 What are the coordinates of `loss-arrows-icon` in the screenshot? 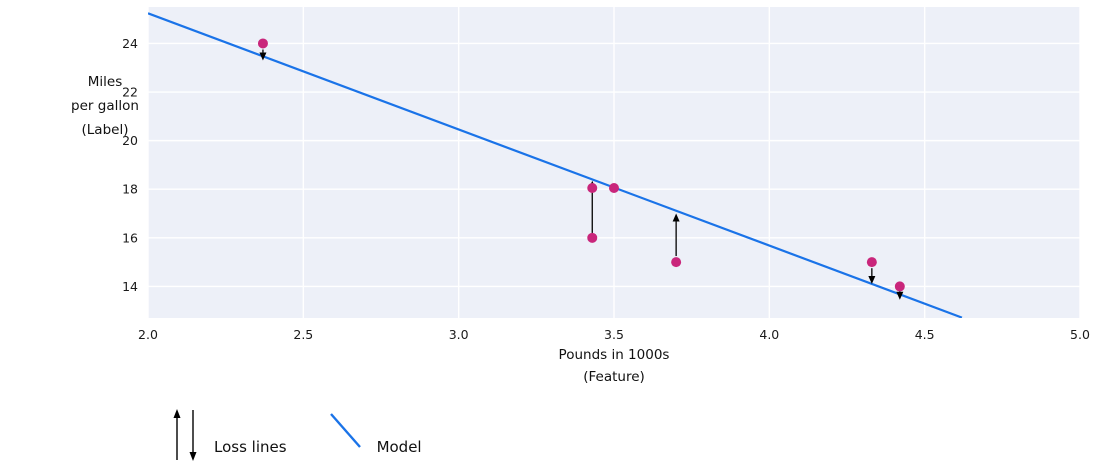 It's located at (185, 435).